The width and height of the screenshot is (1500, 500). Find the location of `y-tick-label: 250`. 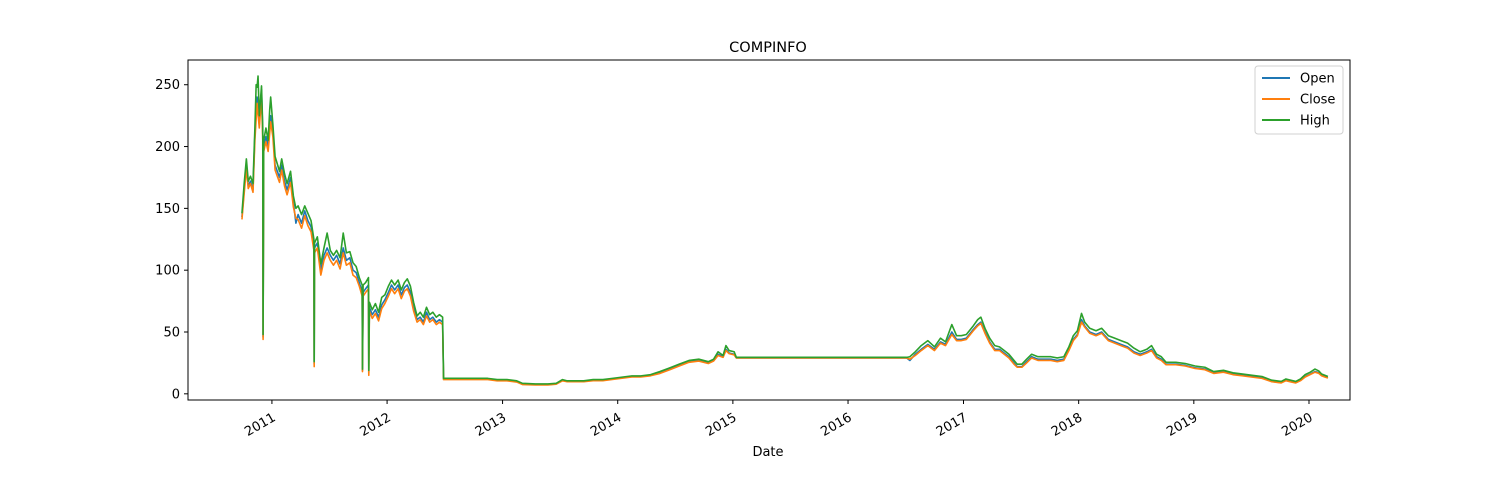

y-tick-label: 250 is located at coordinates (167, 85).